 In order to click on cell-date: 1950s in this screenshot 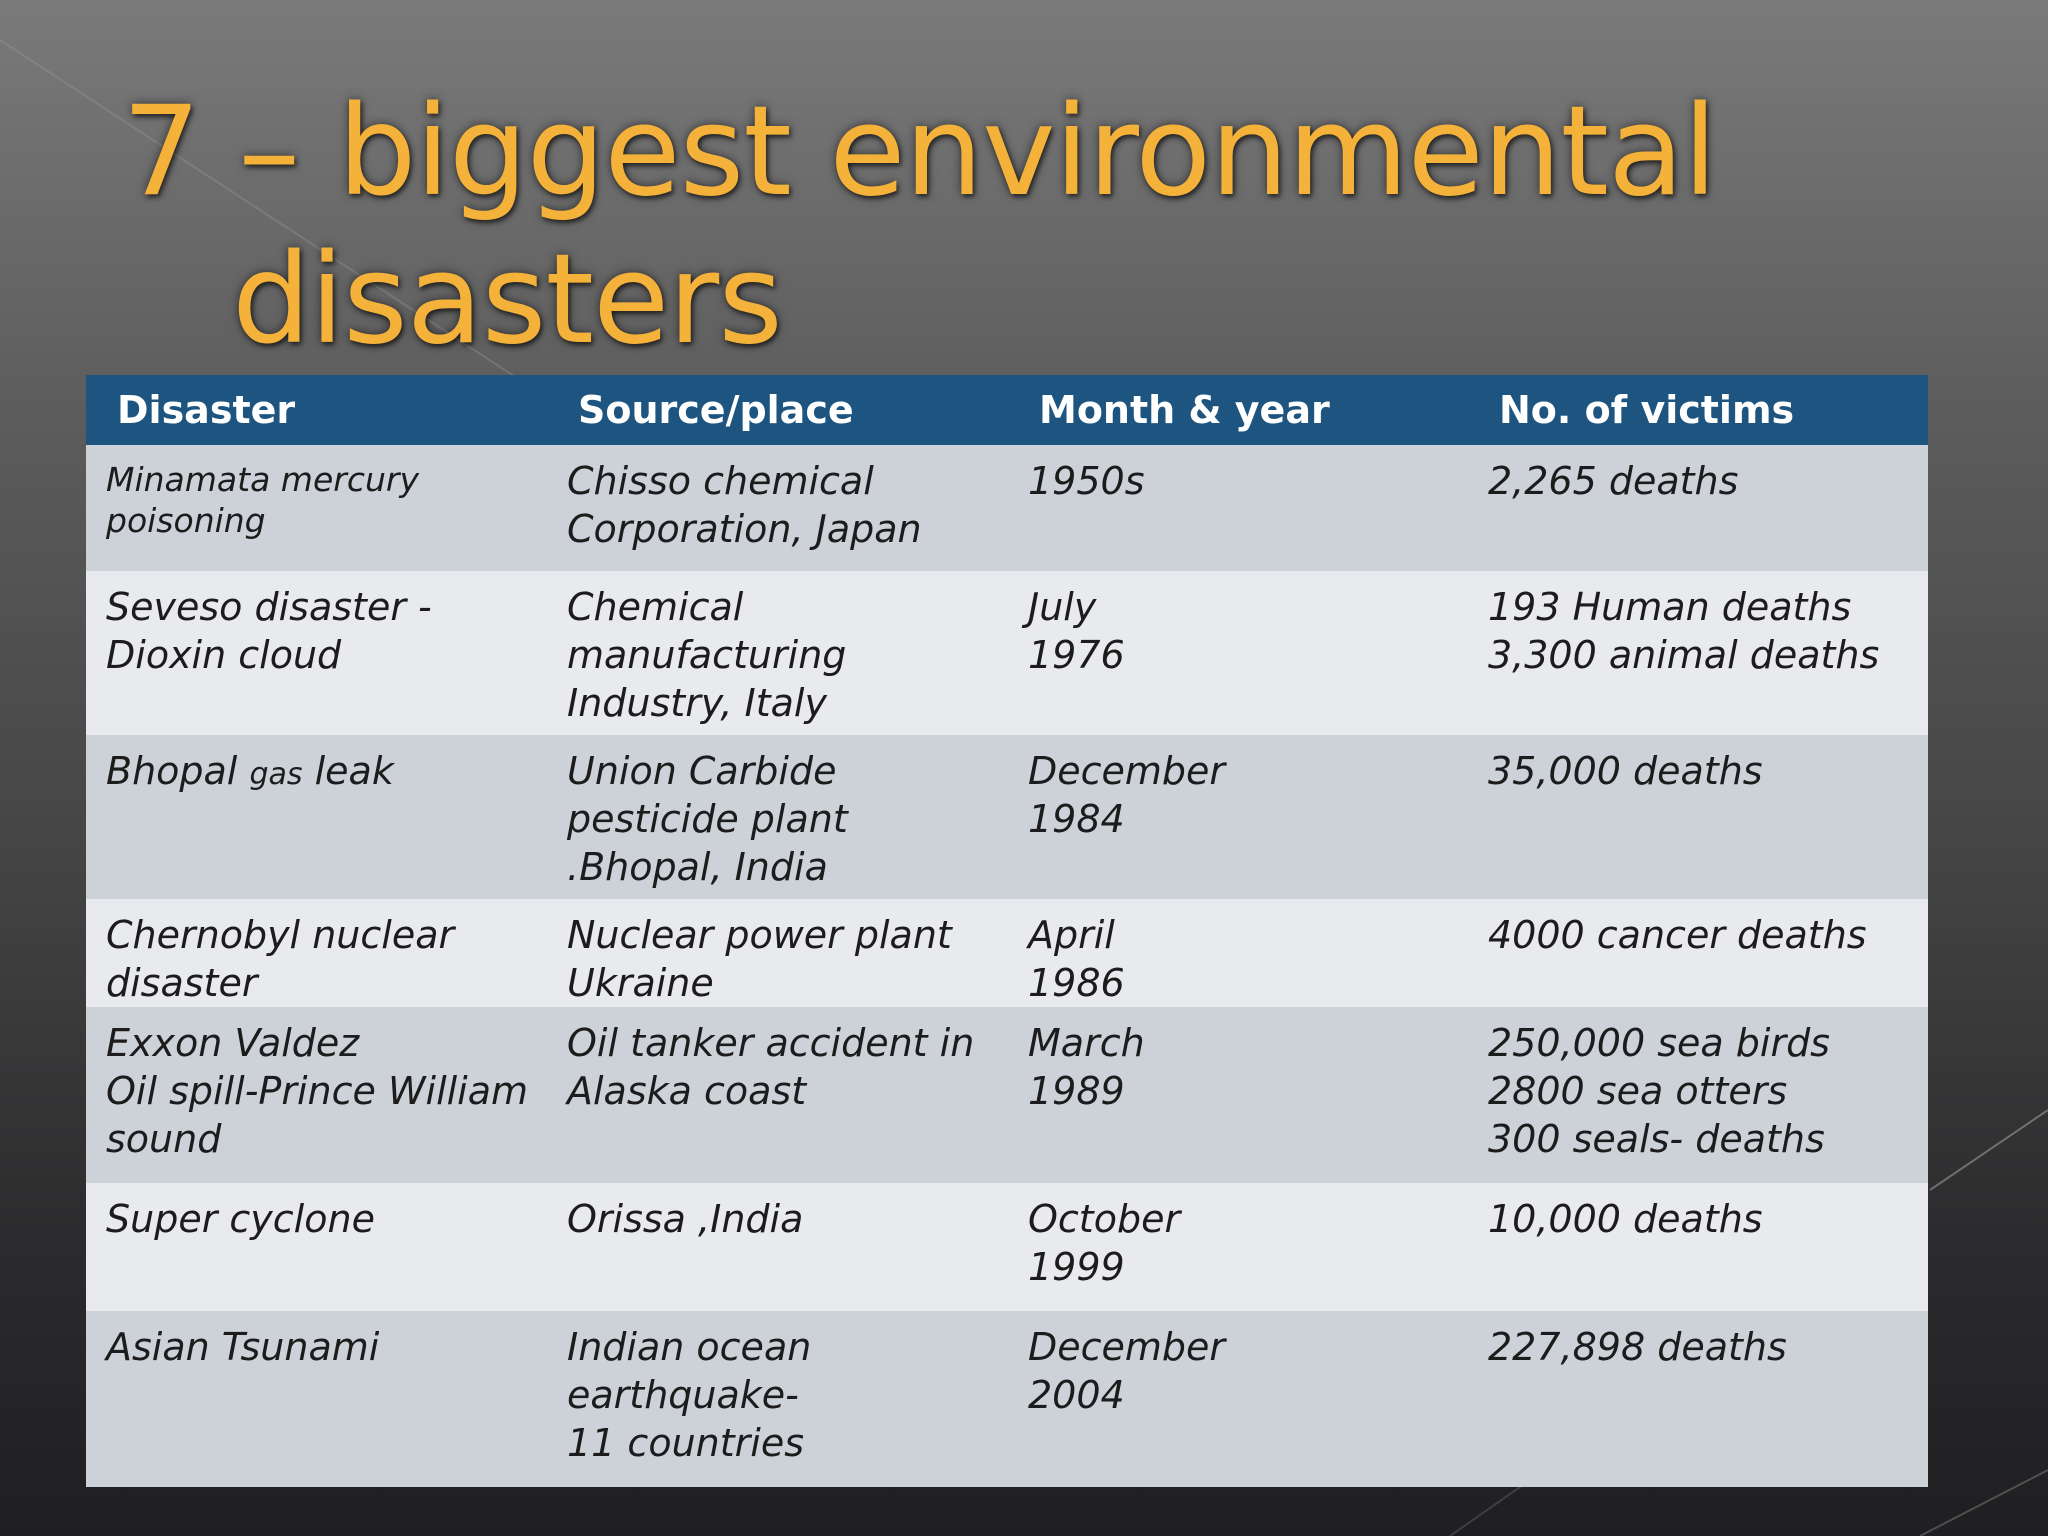, I will do `click(1238, 508)`.